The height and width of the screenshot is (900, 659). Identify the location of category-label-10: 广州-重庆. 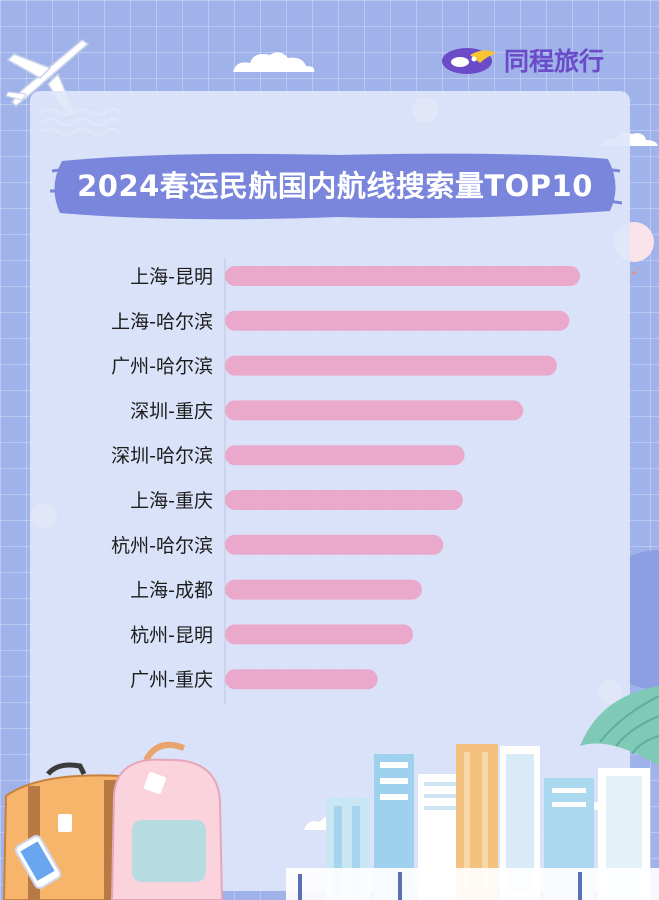
(171, 680).